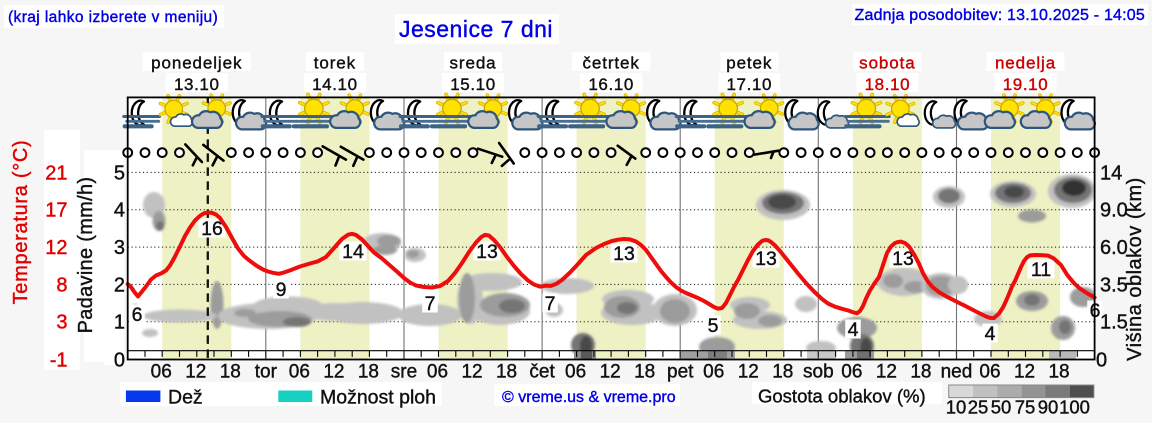 Image resolution: width=1152 pixels, height=443 pixels. Describe the element at coordinates (119, 285) in the screenshot. I see `svg-text: 2` at that location.